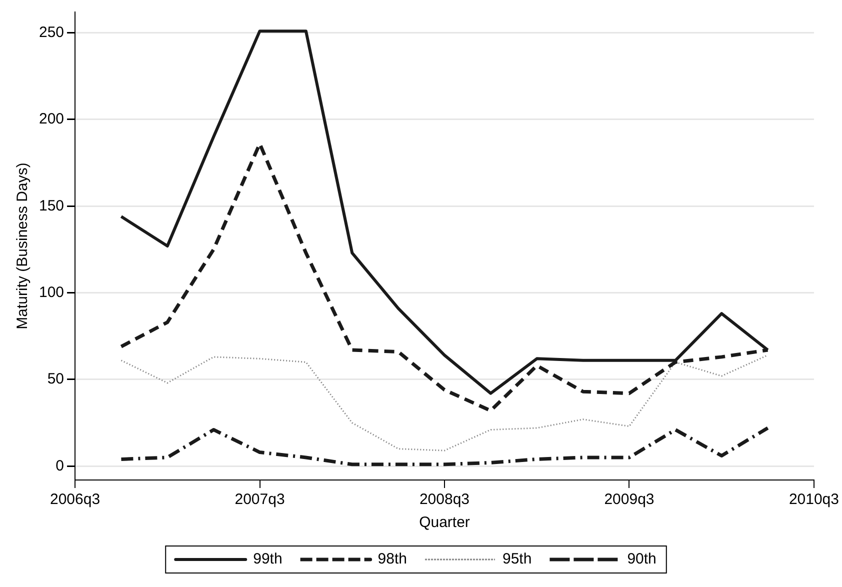  Describe the element at coordinates (259, 499) in the screenshot. I see `x-tick-label: 2007q3` at that location.